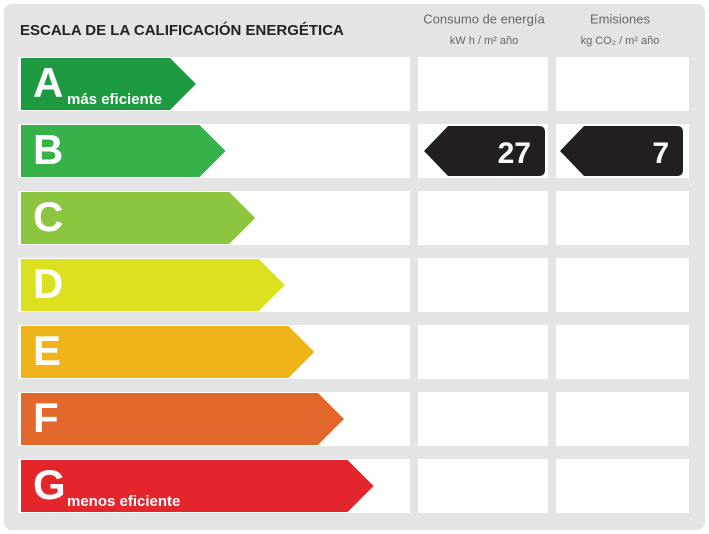  What do you see at coordinates (48, 283) in the screenshot?
I see `rating-letter: D` at bounding box center [48, 283].